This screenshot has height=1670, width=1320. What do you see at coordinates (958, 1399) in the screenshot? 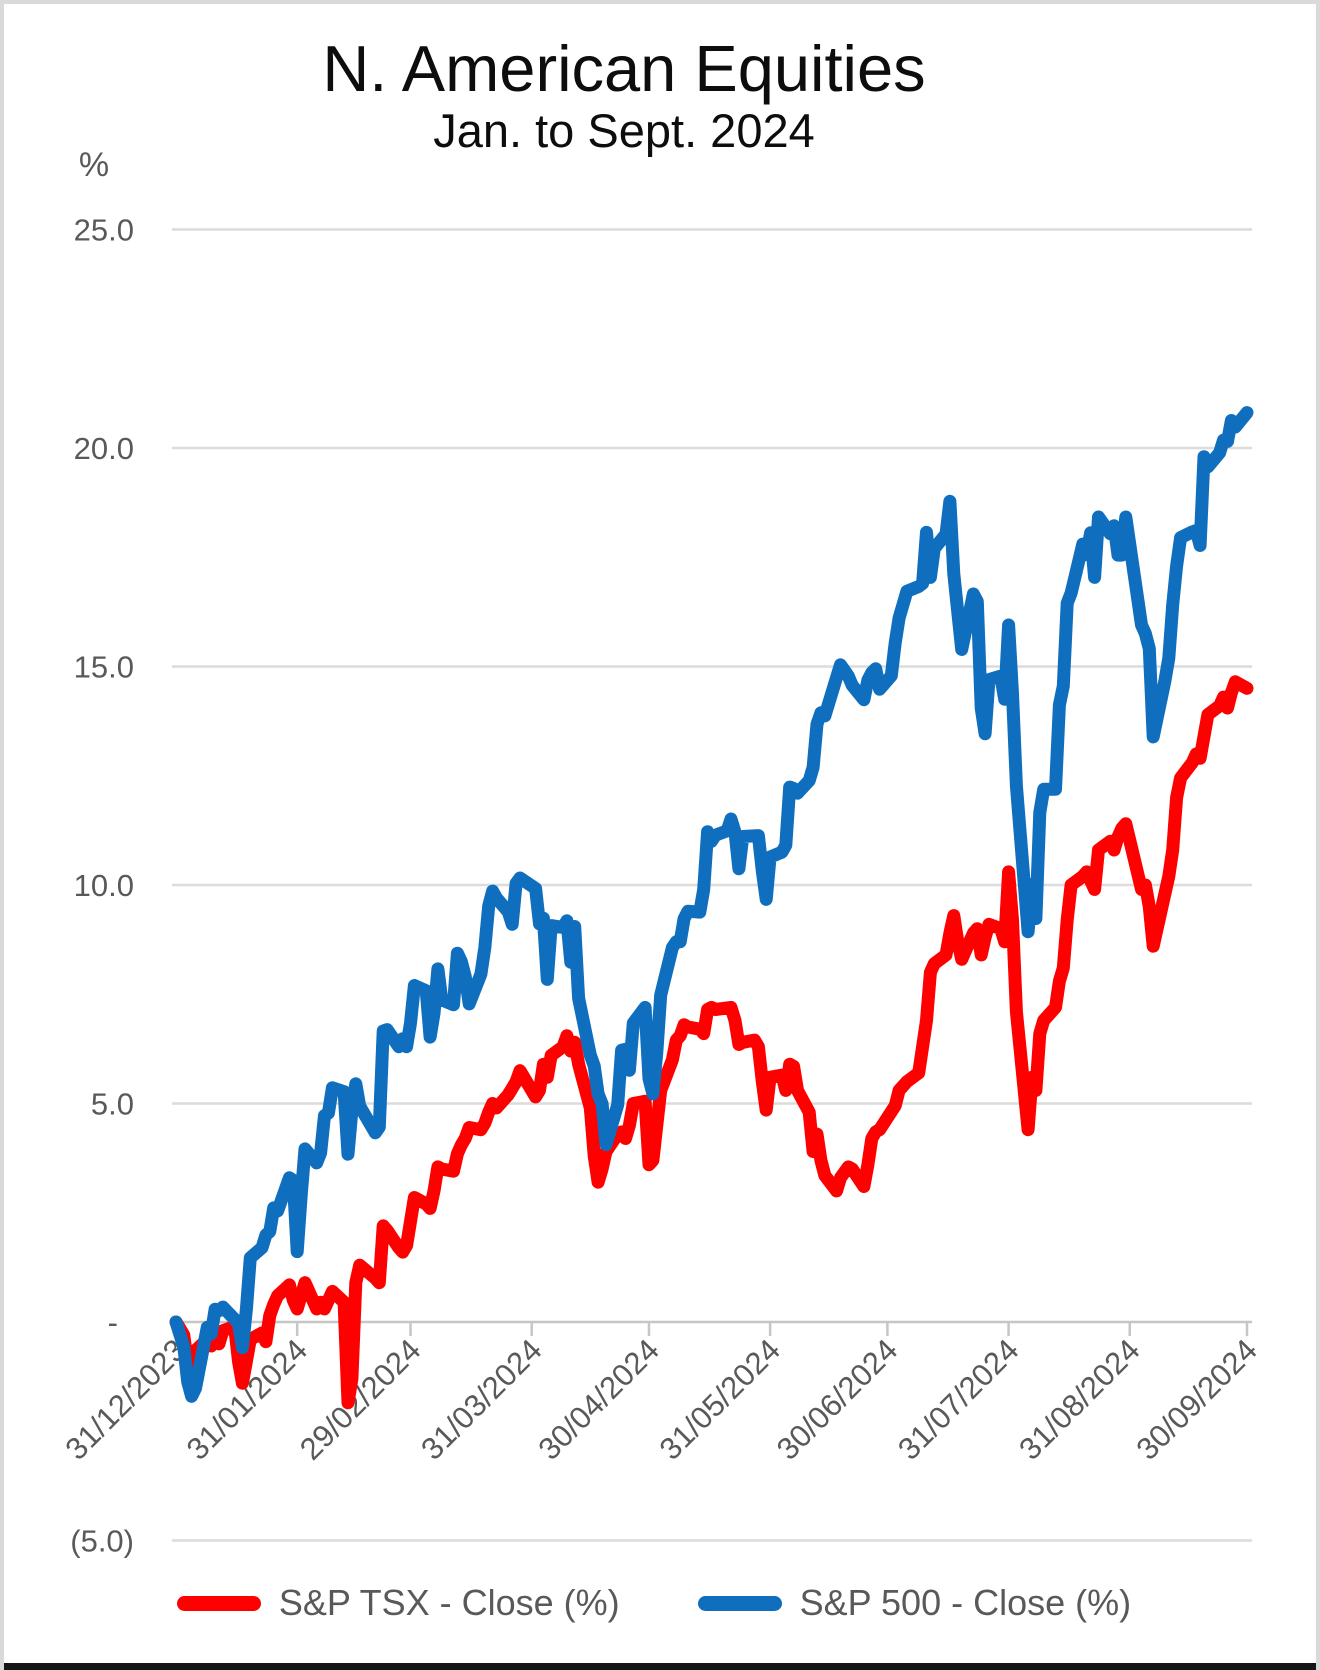
I see `x-tick-label: 31/07/2024` at bounding box center [958, 1399].